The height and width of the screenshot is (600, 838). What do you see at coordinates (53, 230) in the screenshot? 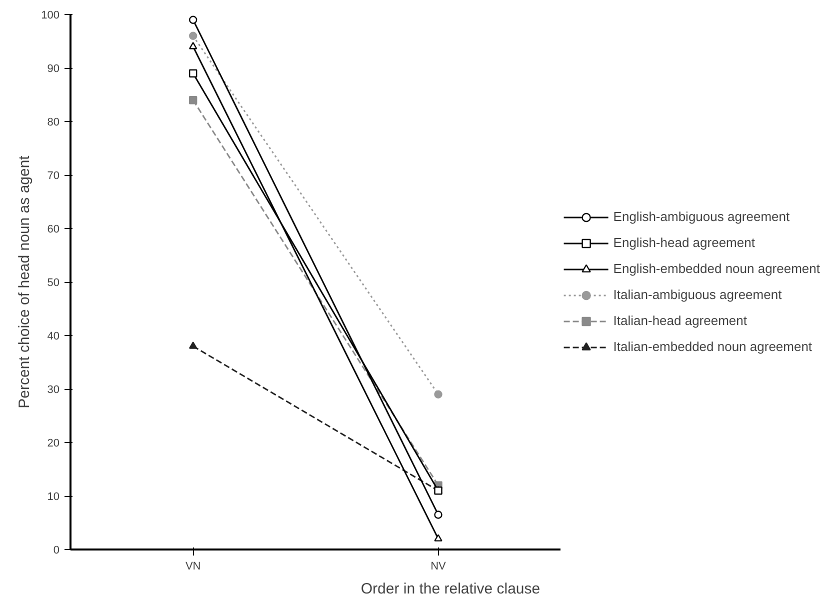
I see `y-tick-label: 60` at bounding box center [53, 230].